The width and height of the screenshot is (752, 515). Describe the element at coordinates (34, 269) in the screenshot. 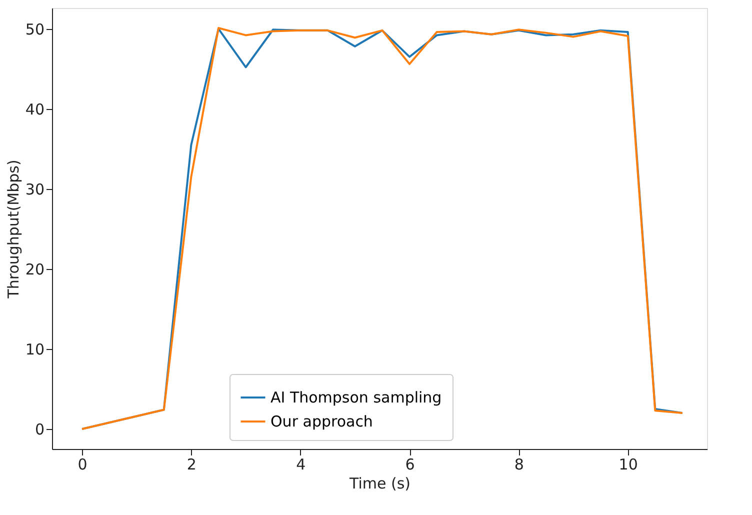

I see `y-tick-label: 20` at that location.